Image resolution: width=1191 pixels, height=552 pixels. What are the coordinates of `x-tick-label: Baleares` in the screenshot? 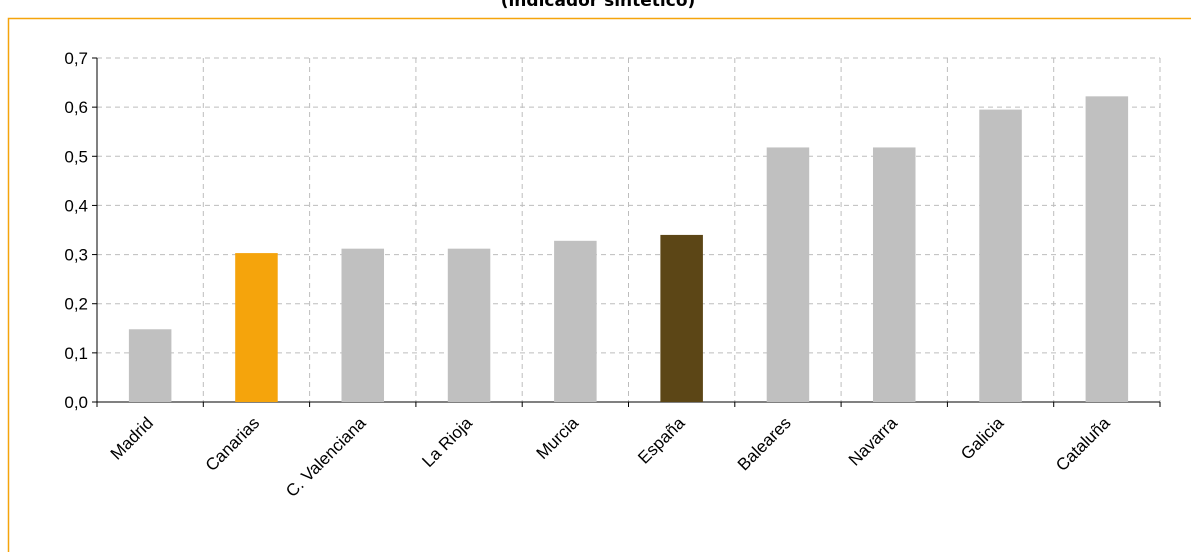 It's located at (764, 443).